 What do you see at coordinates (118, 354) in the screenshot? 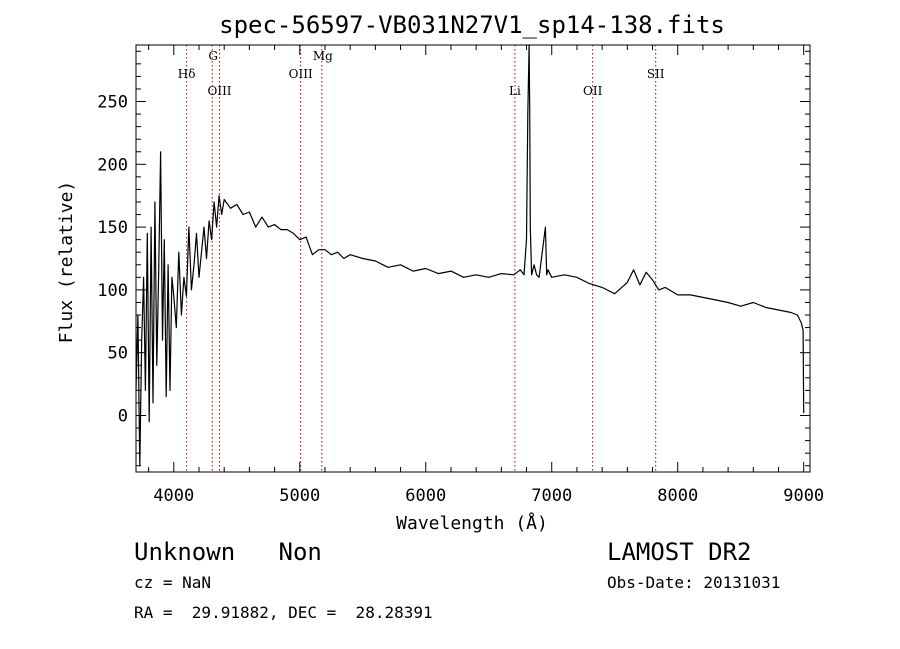
I see `y-tick-label: 50` at bounding box center [118, 354].